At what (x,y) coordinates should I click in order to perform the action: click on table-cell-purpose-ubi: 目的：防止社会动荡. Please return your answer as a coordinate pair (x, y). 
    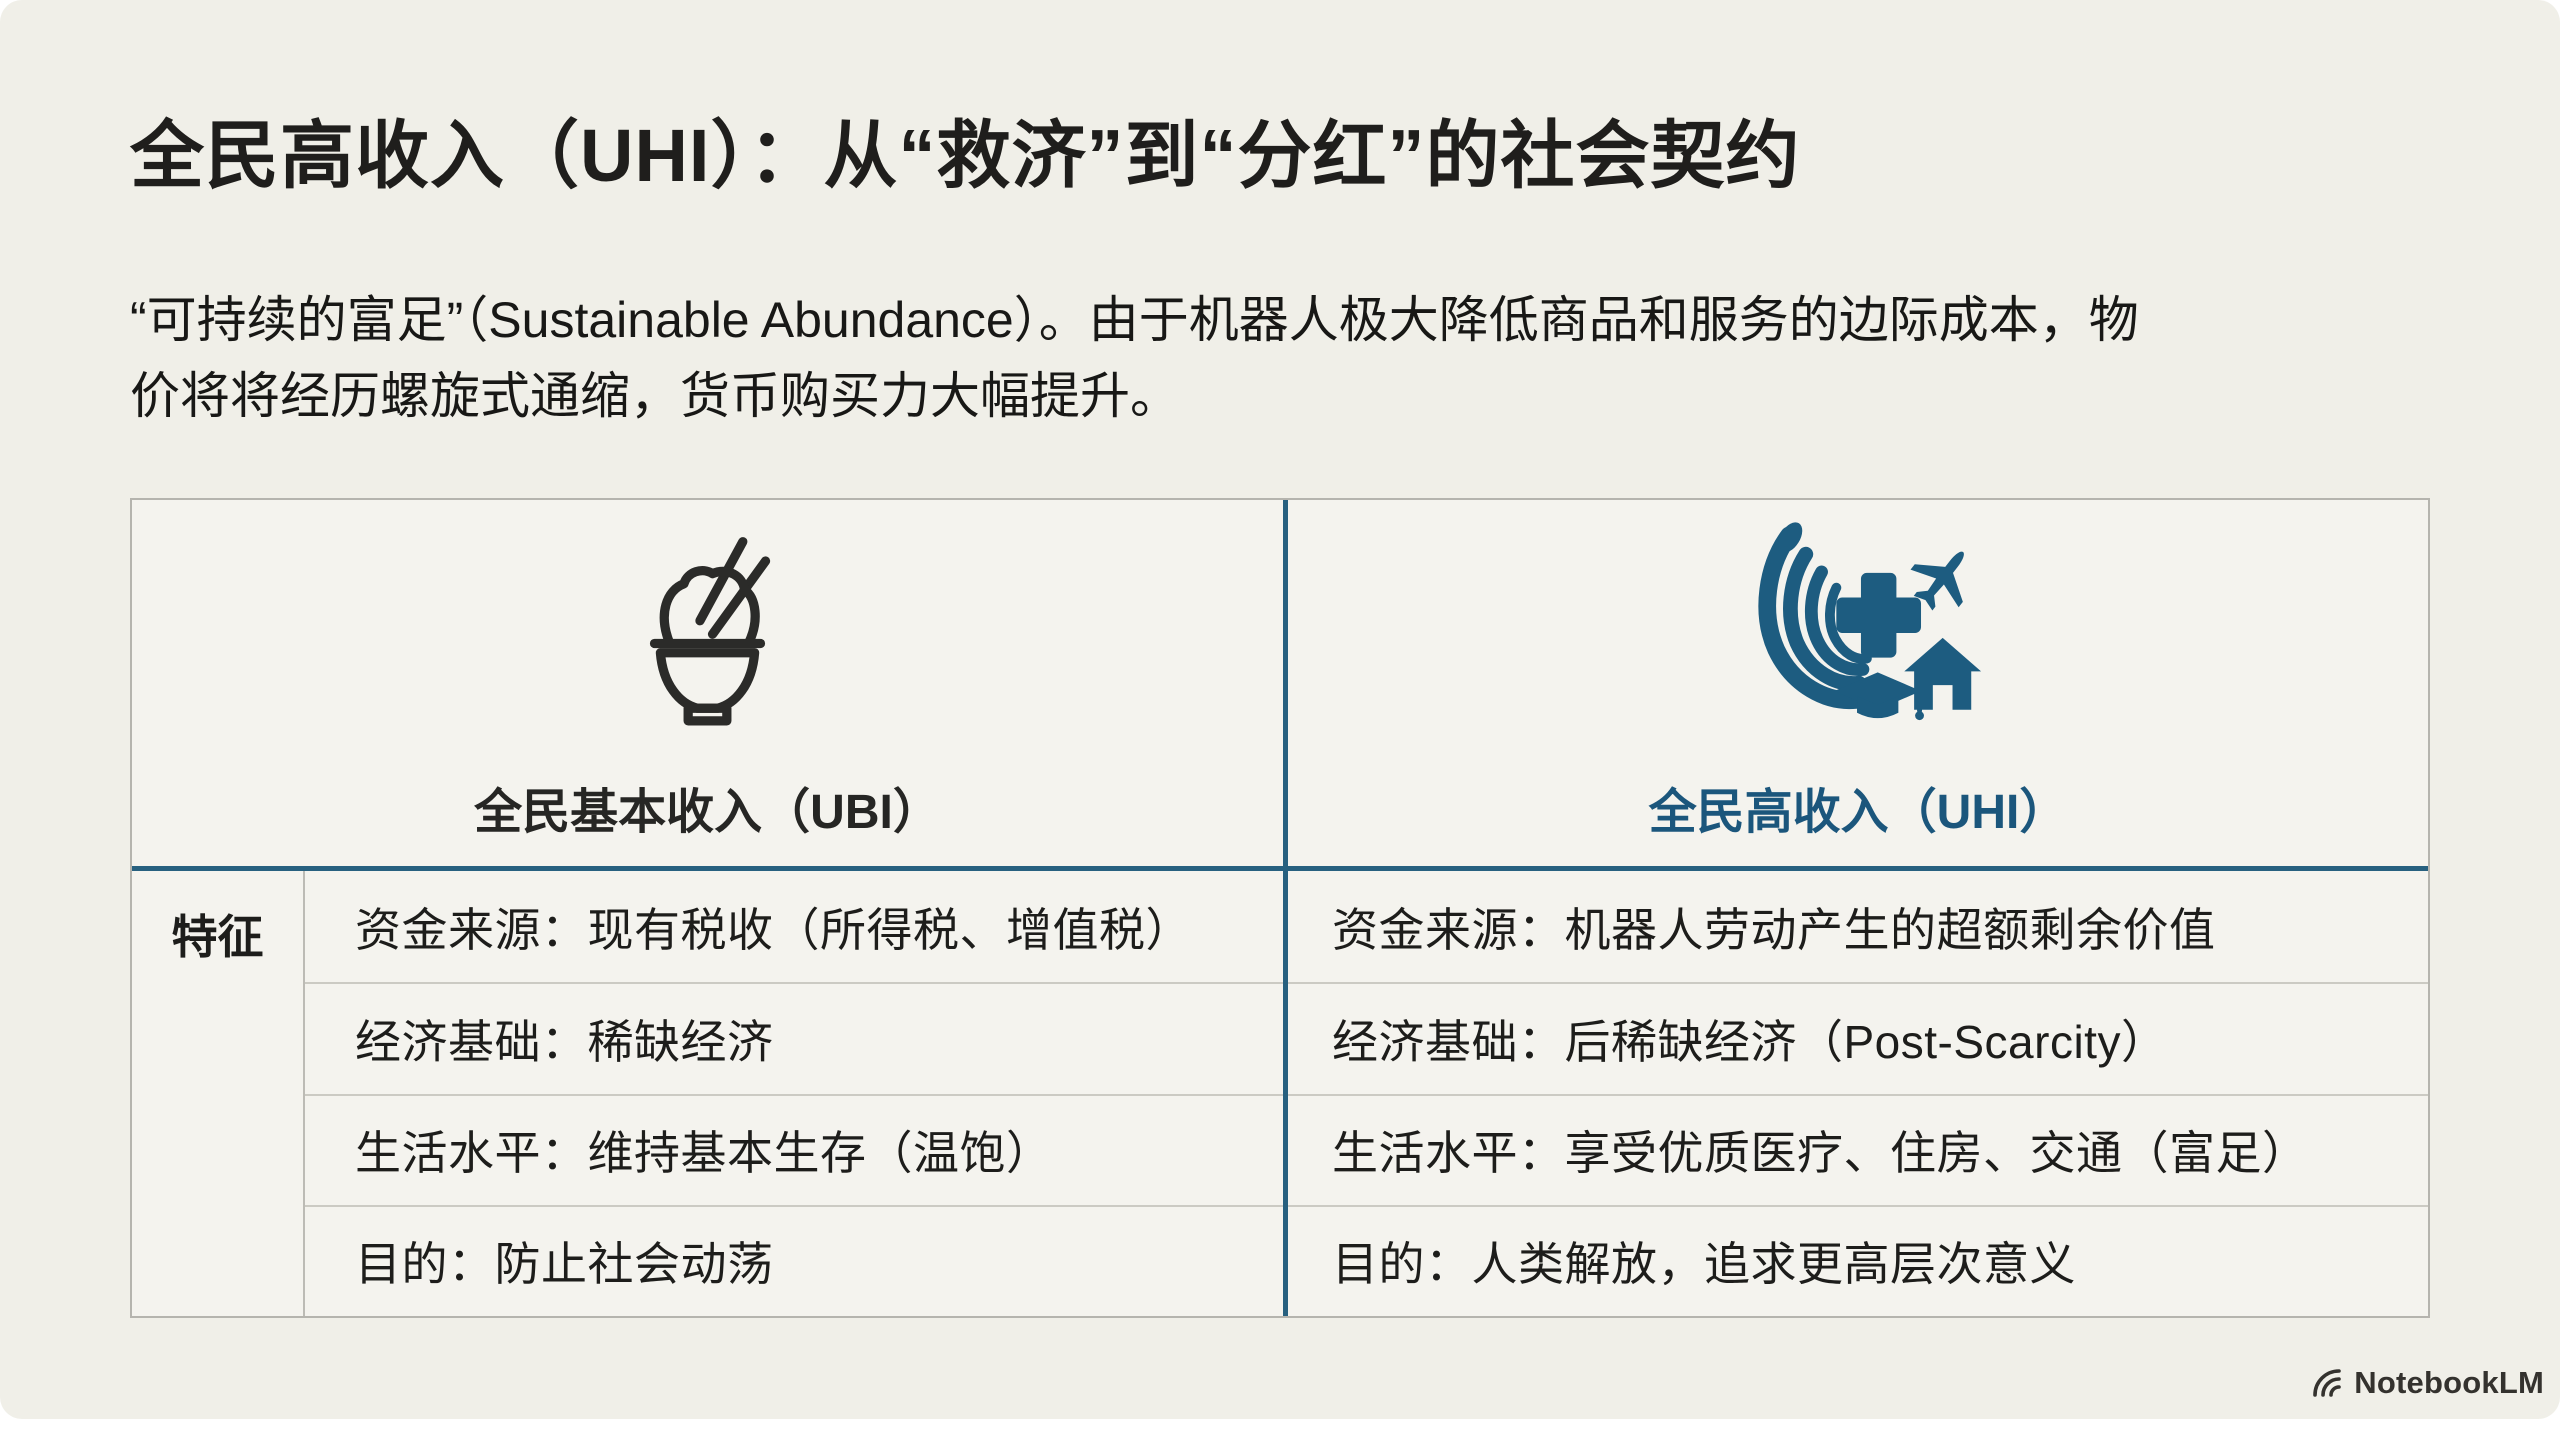
    Looking at the image, I should click on (794, 1260).